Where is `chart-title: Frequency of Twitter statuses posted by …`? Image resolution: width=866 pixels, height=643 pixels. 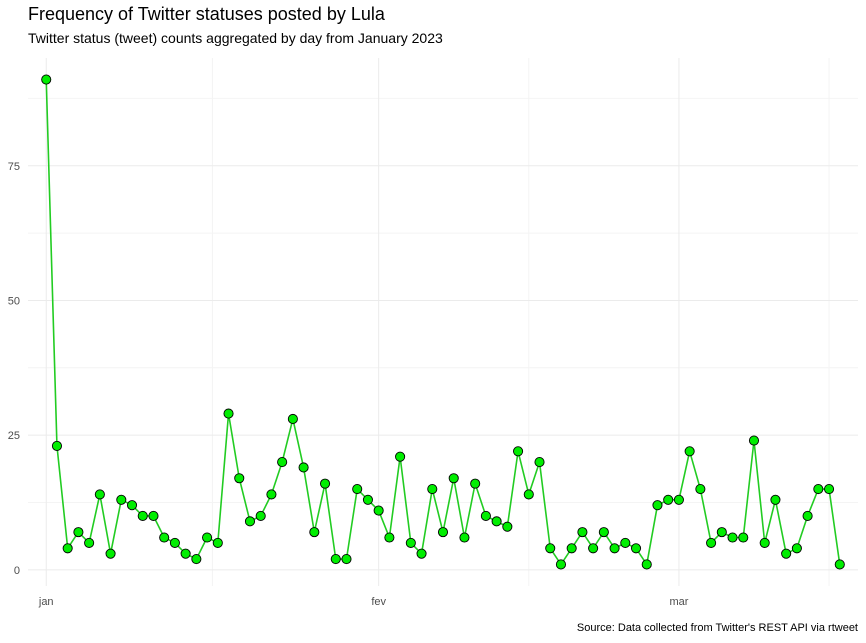 chart-title: Frequency of Twitter statuses posted by … is located at coordinates (206, 14).